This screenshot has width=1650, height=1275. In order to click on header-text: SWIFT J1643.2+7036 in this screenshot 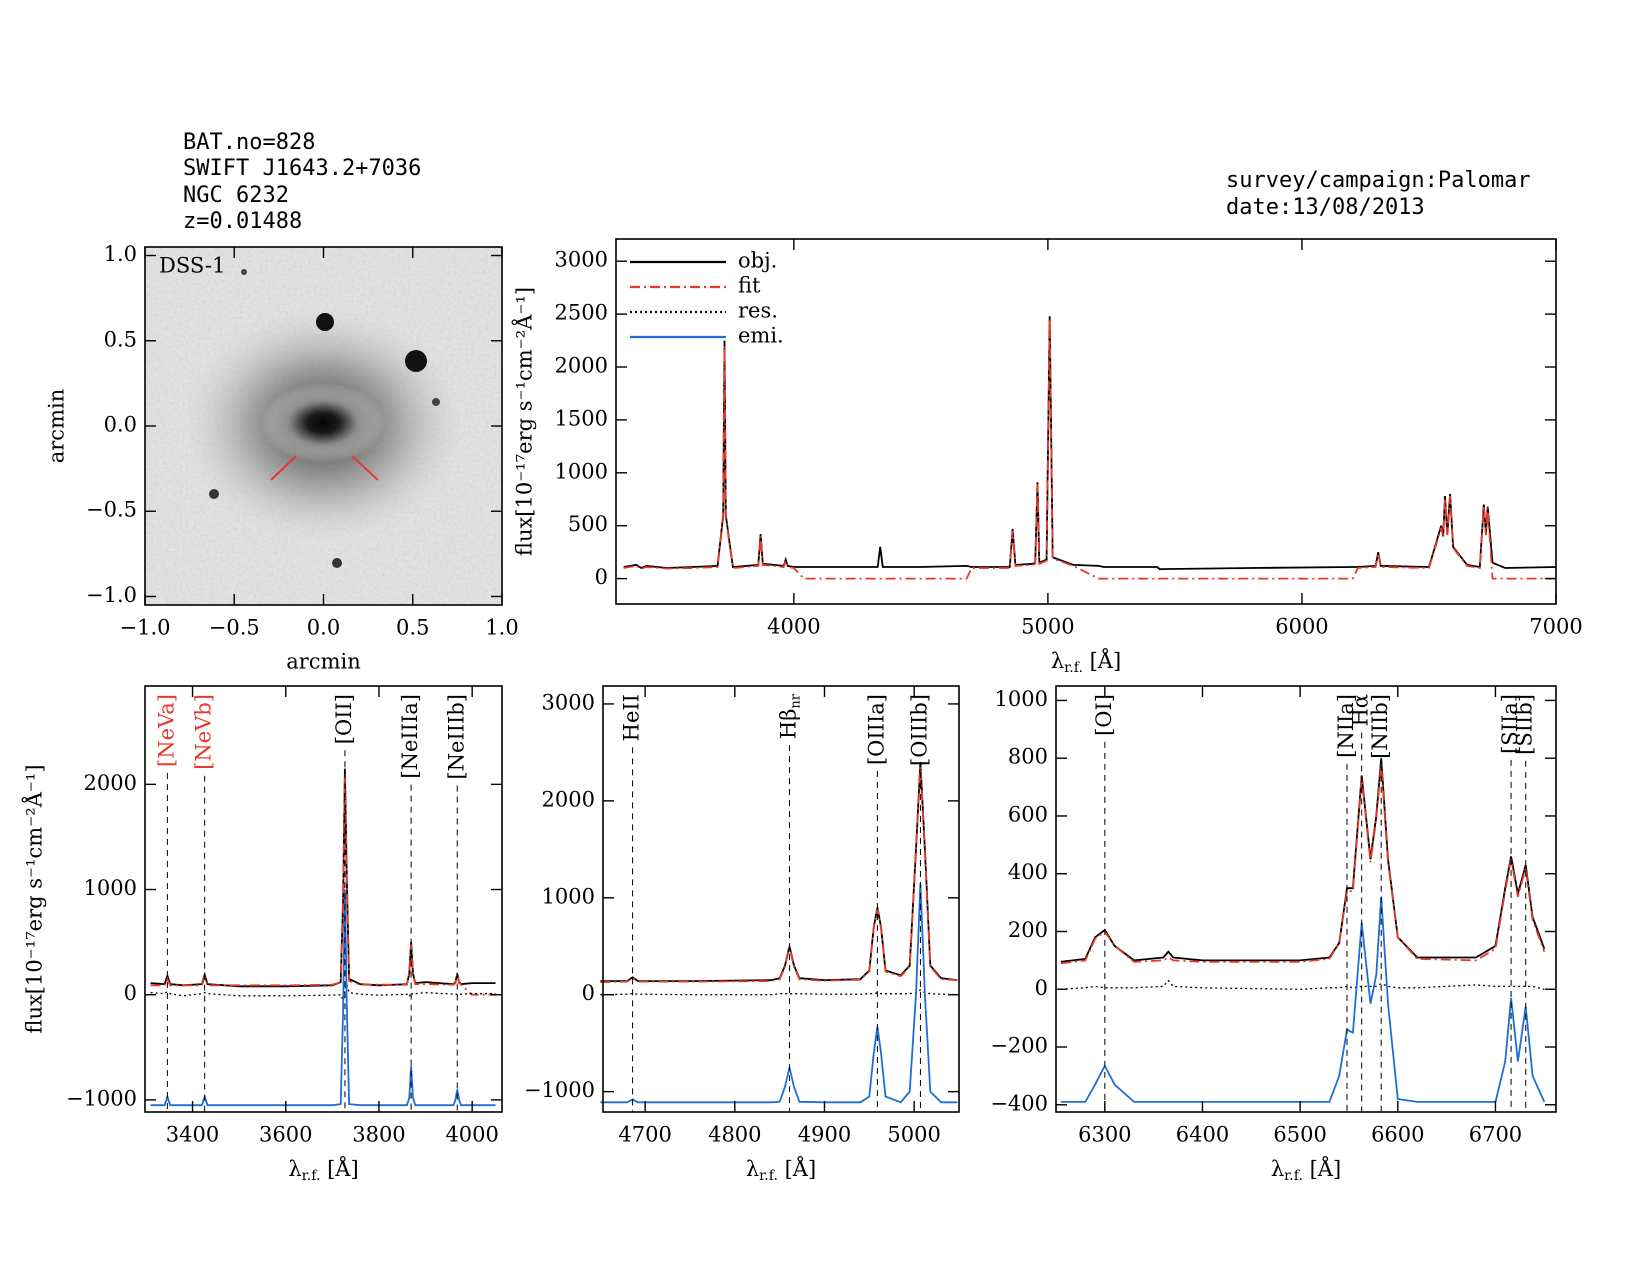, I will do `click(302, 168)`.